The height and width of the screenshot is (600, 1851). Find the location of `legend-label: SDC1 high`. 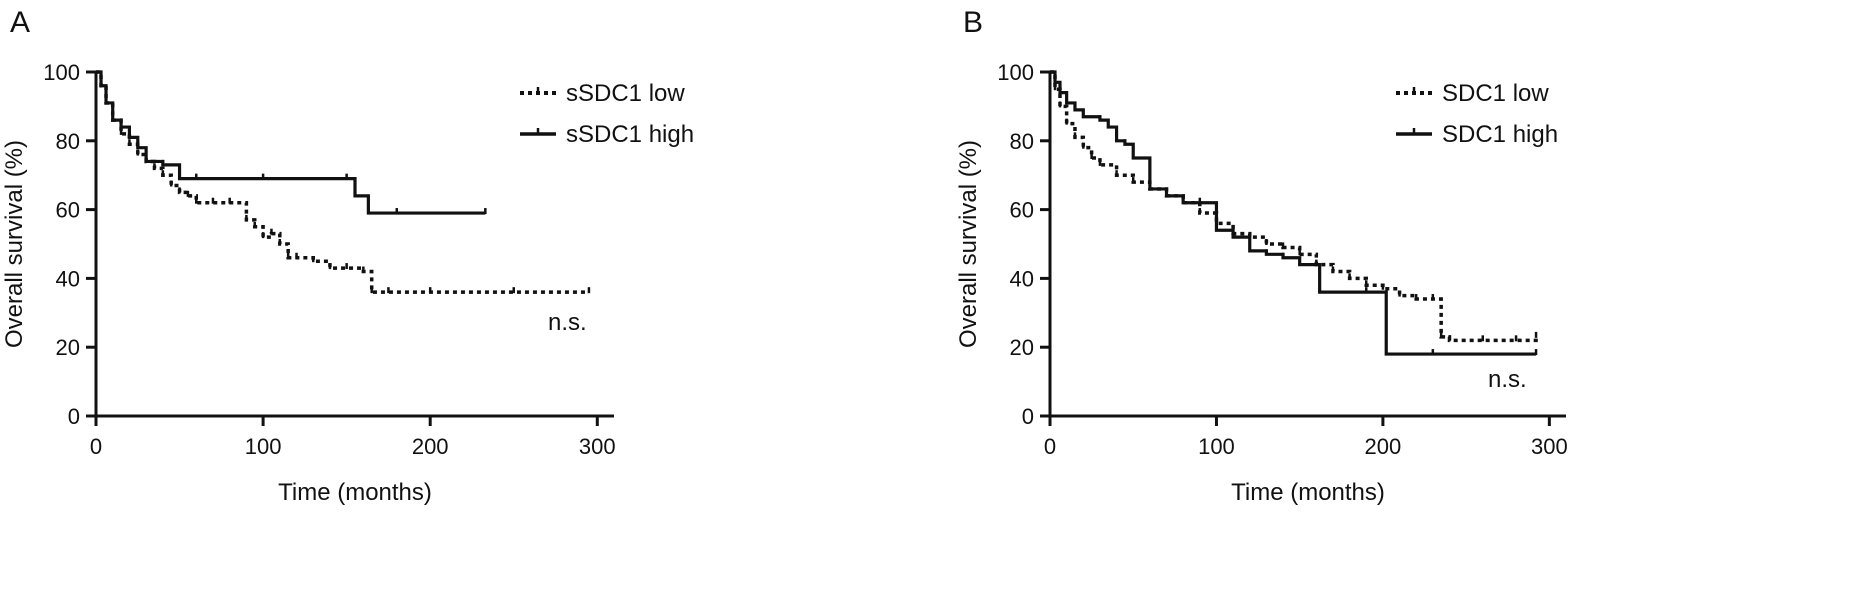

legend-label: SDC1 high is located at coordinates (1500, 134).